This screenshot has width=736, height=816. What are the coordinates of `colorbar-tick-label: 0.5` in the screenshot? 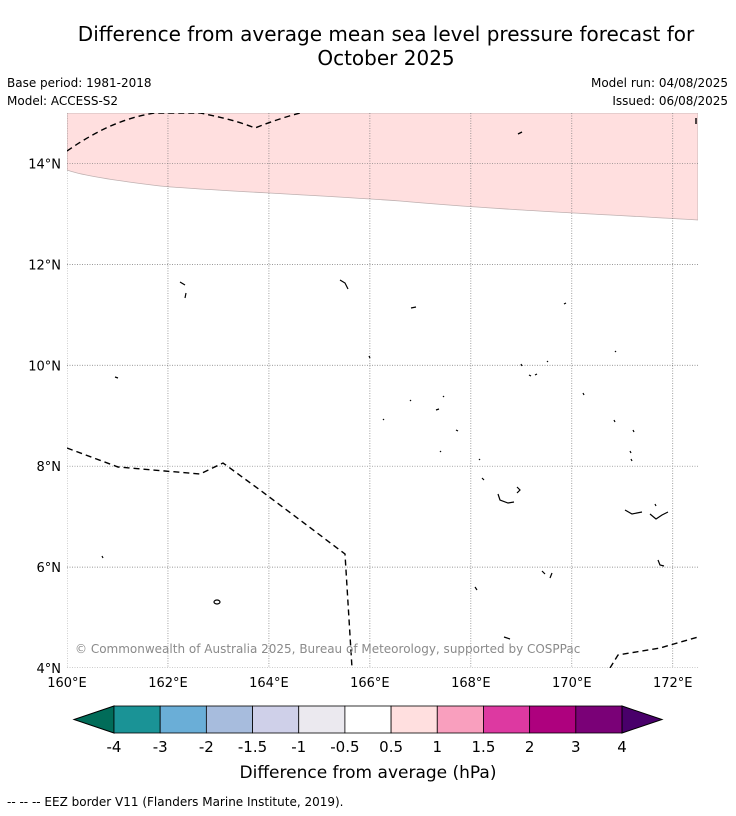 It's located at (391, 747).